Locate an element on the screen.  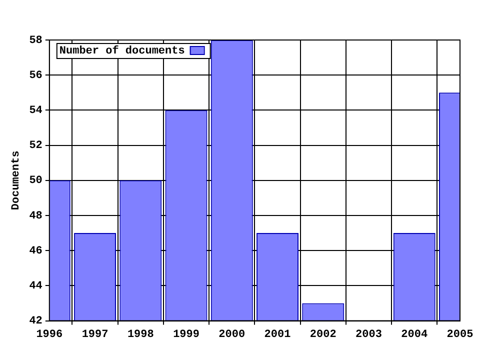
y-axis-title: Documents is located at coordinates (16, 180).